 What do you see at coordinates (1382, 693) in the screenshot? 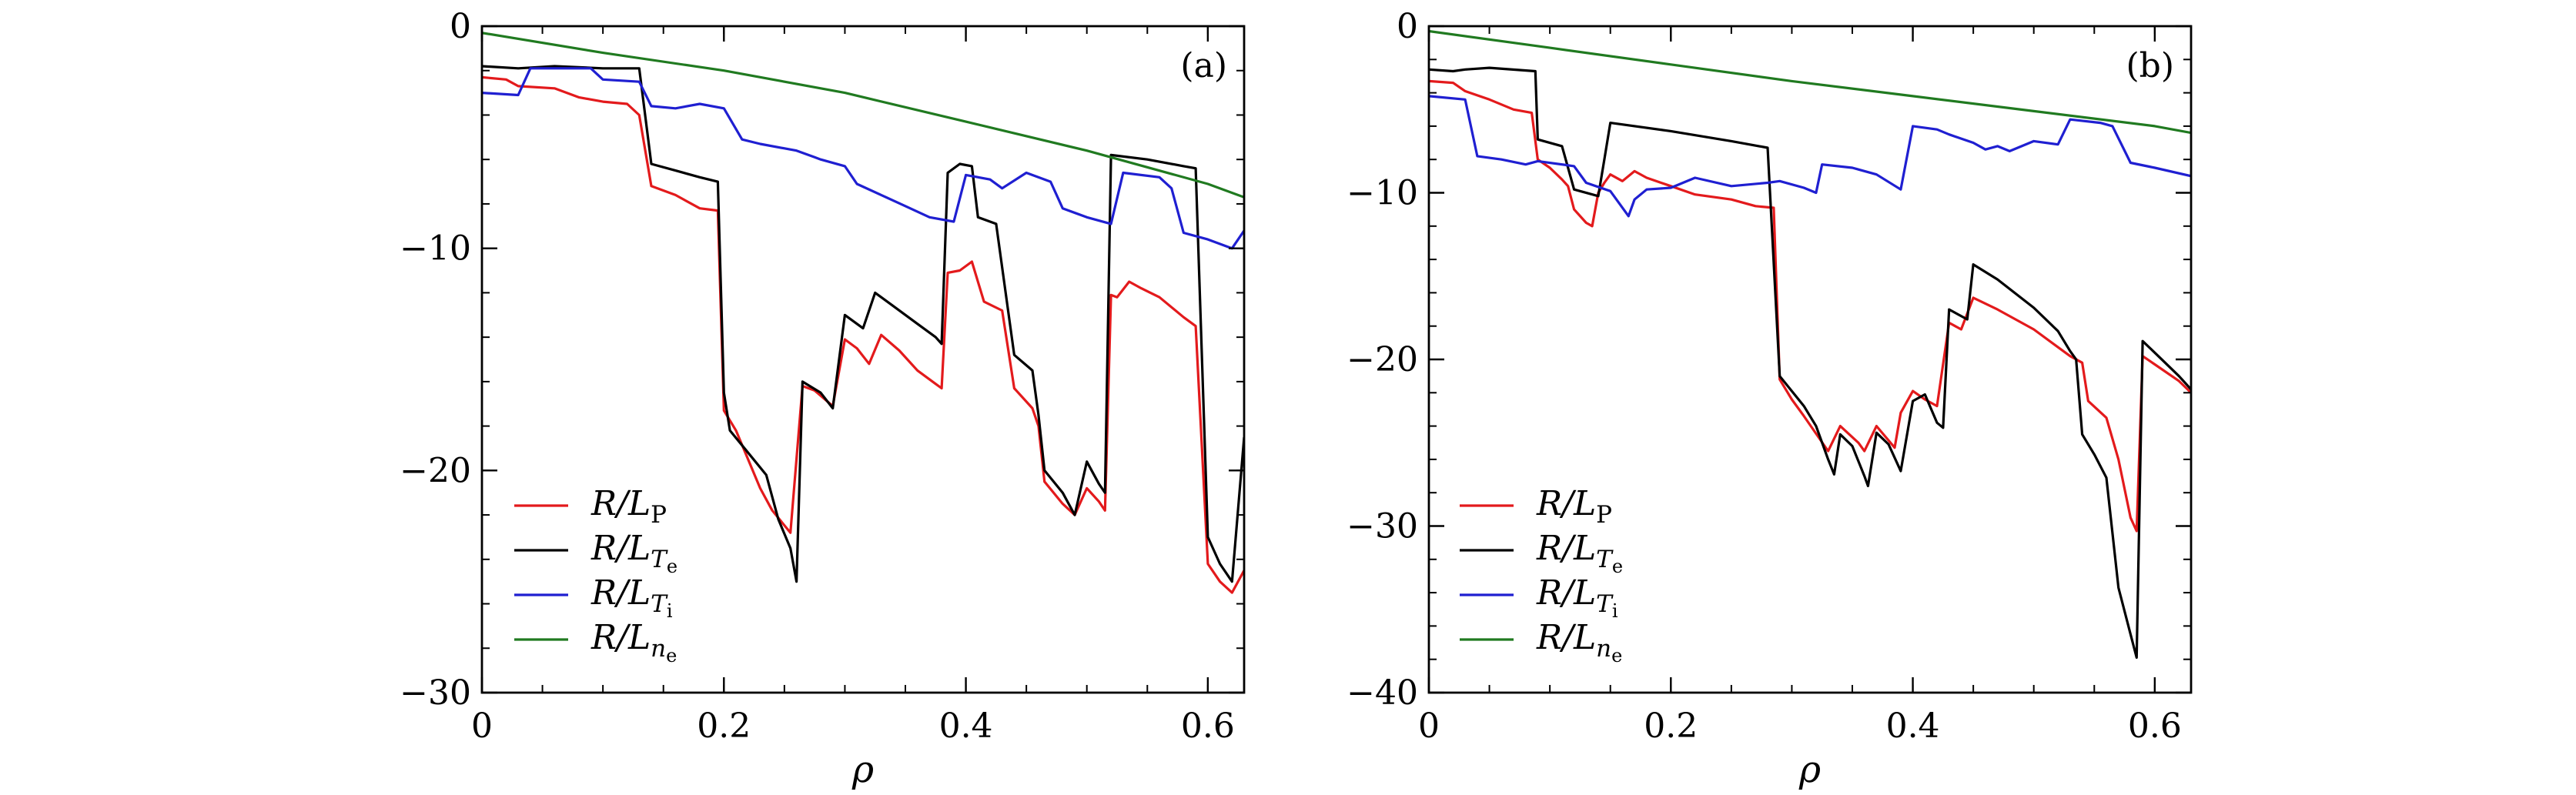
I see `y-tick-label: −40` at bounding box center [1382, 693].